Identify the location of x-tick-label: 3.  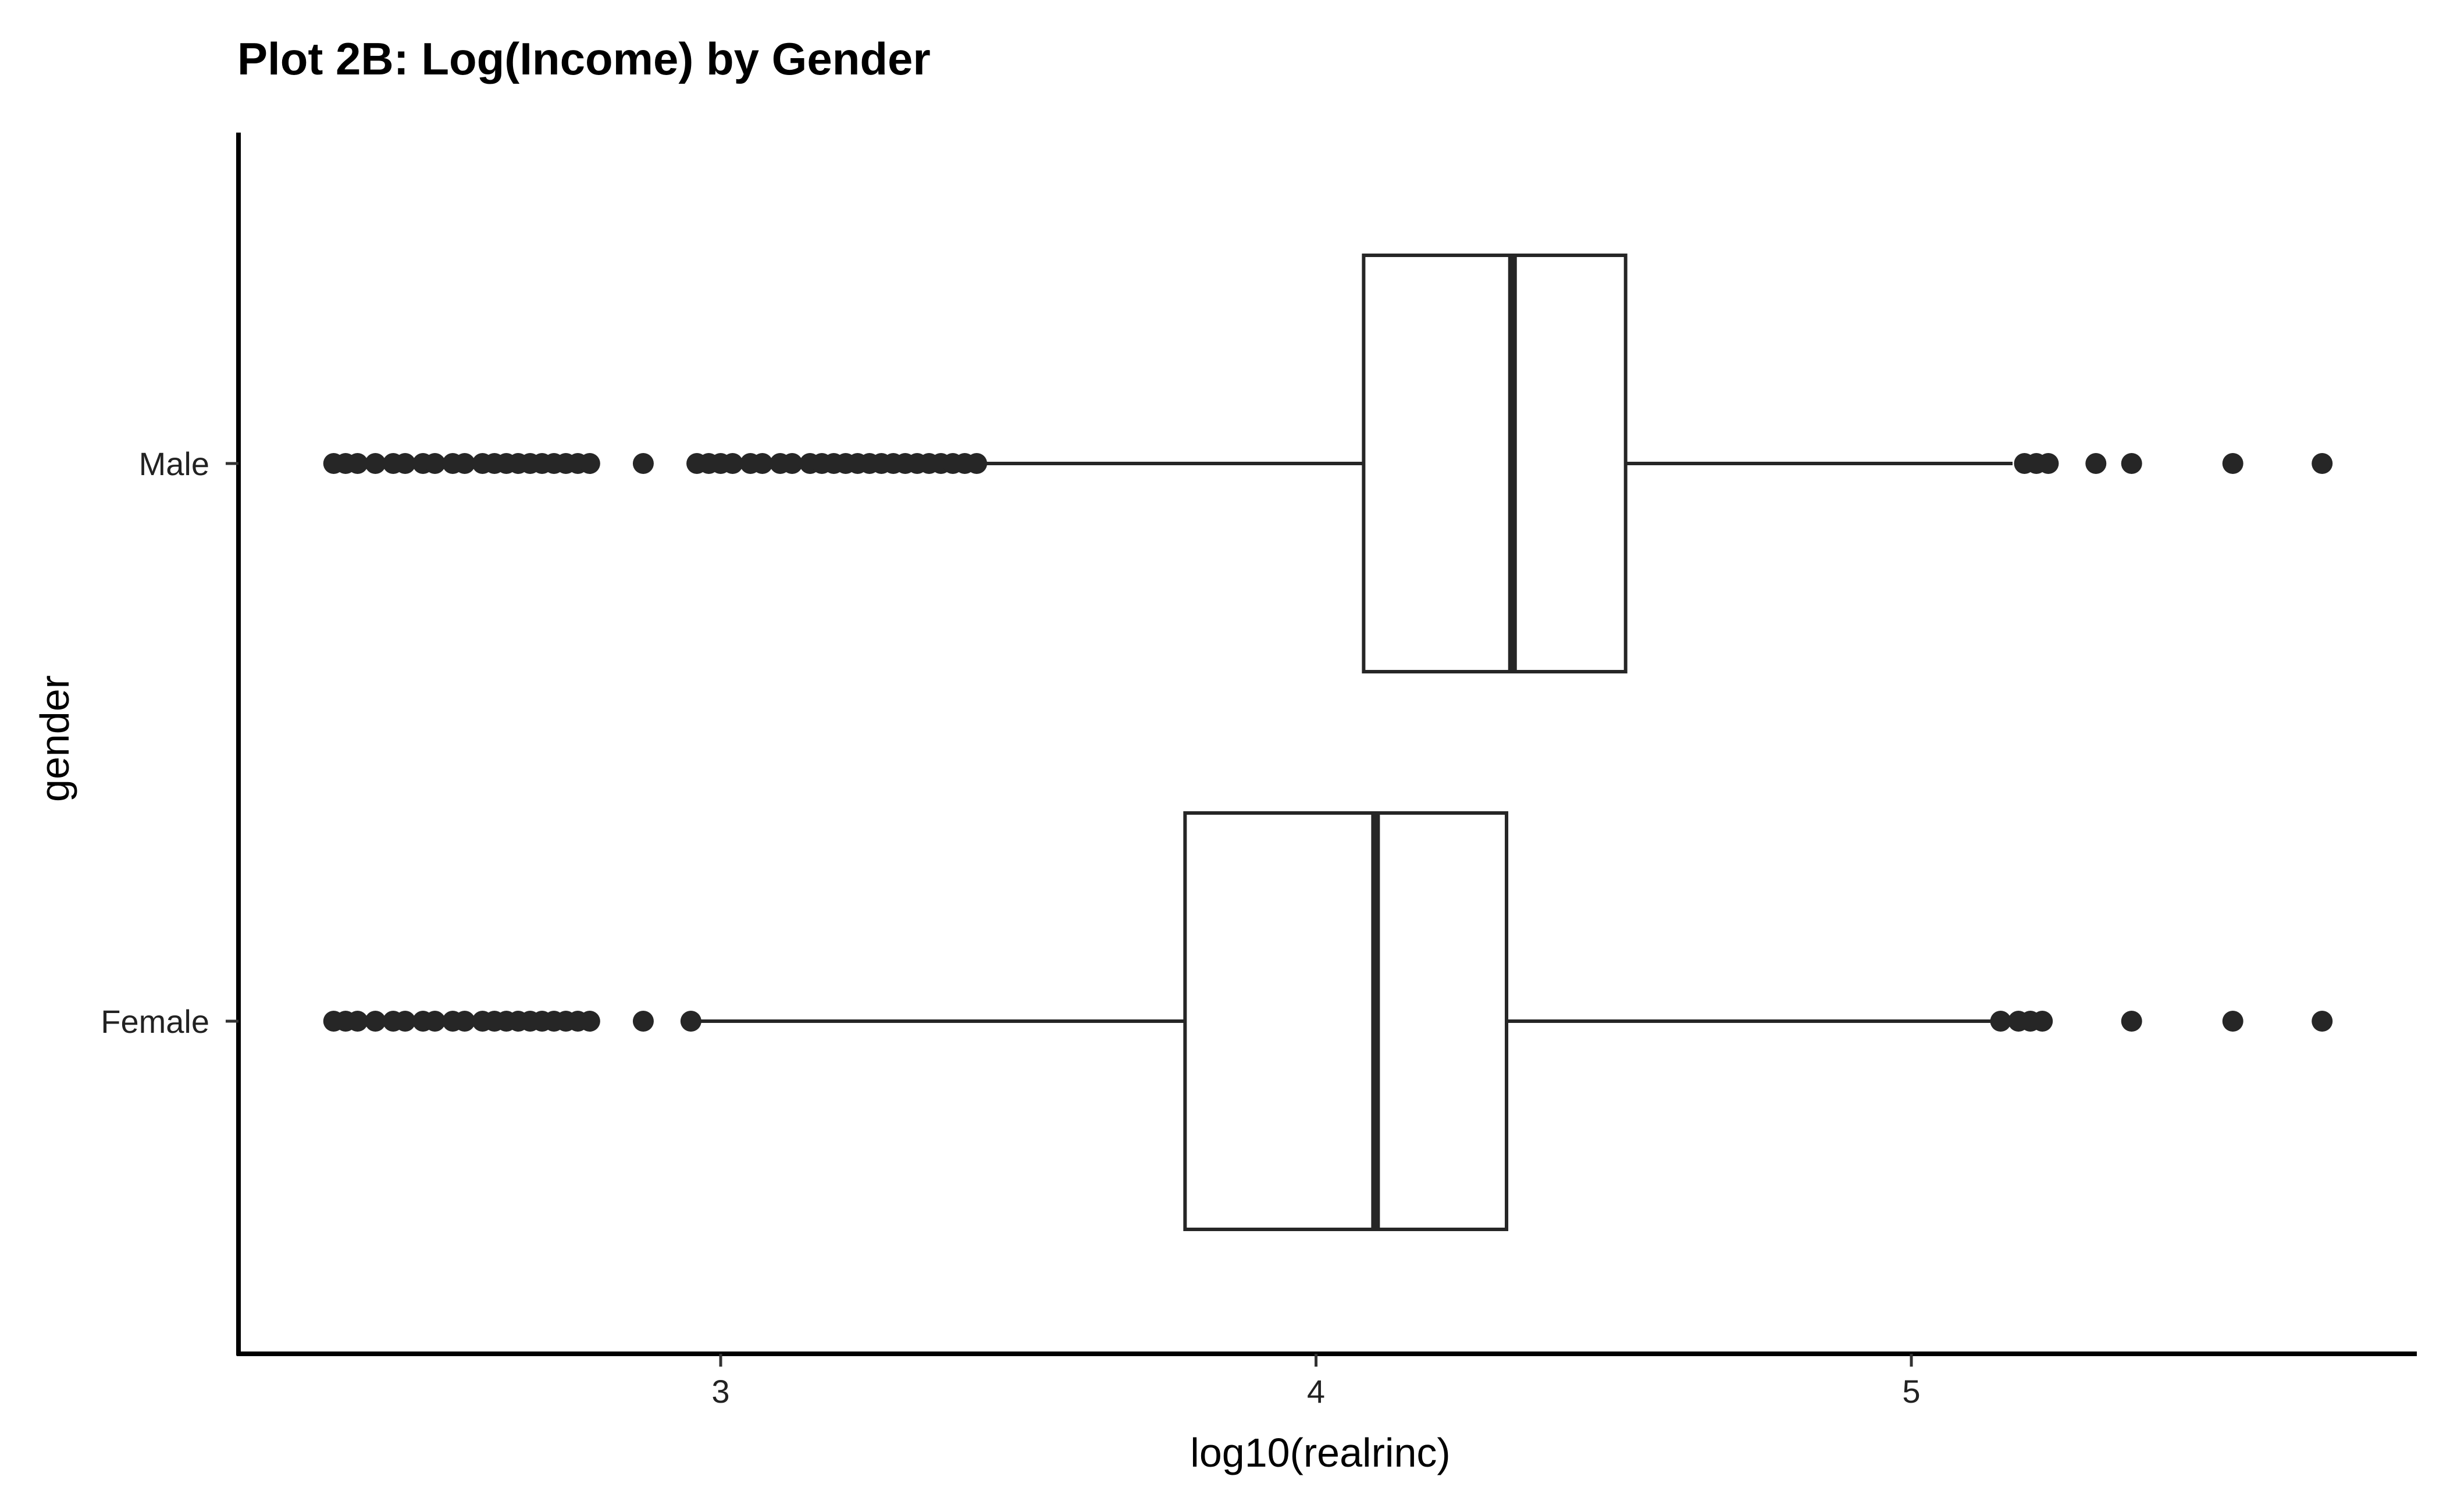
(720, 1391).